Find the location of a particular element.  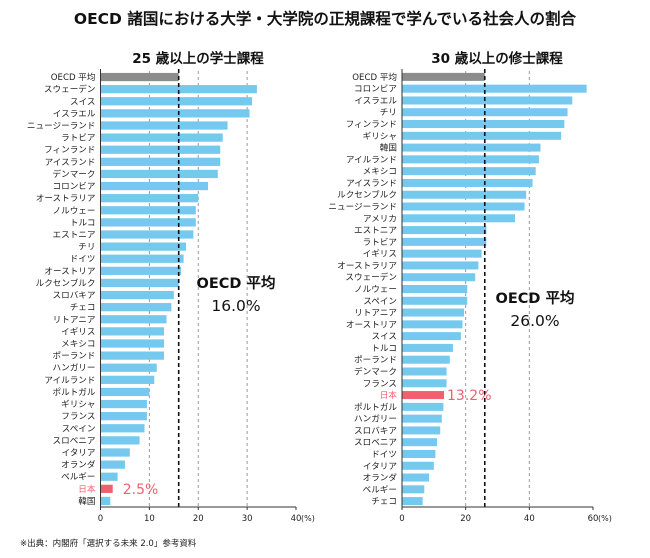

category-label: ドイツ is located at coordinates (384, 455).